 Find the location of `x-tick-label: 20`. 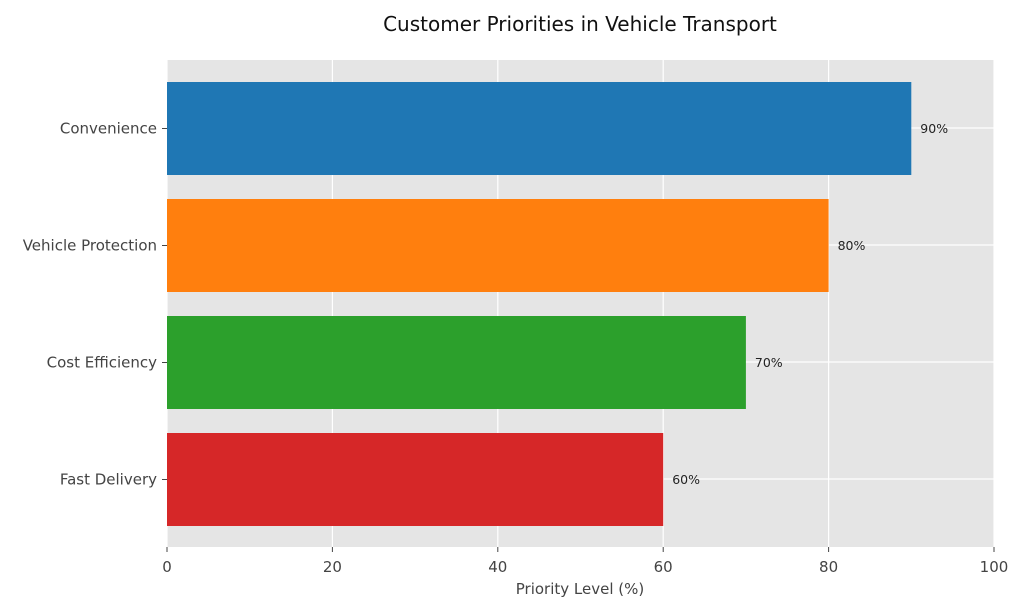

x-tick-label: 20 is located at coordinates (332, 567).